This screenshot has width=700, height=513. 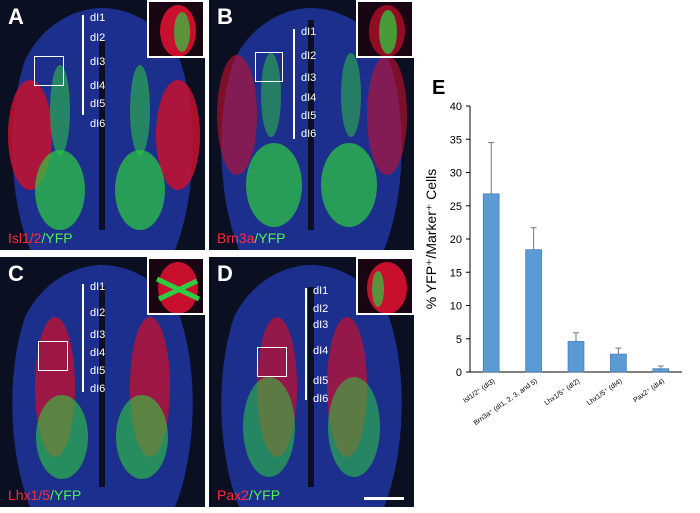 I want to click on y-tick-label: 40, so click(x=456, y=107).